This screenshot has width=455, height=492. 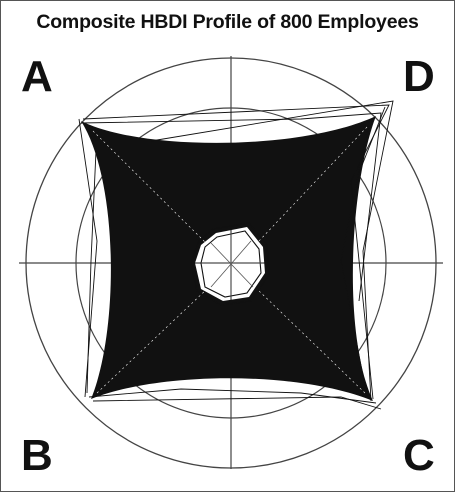 I want to click on core-axes, so click(x=232, y=266).